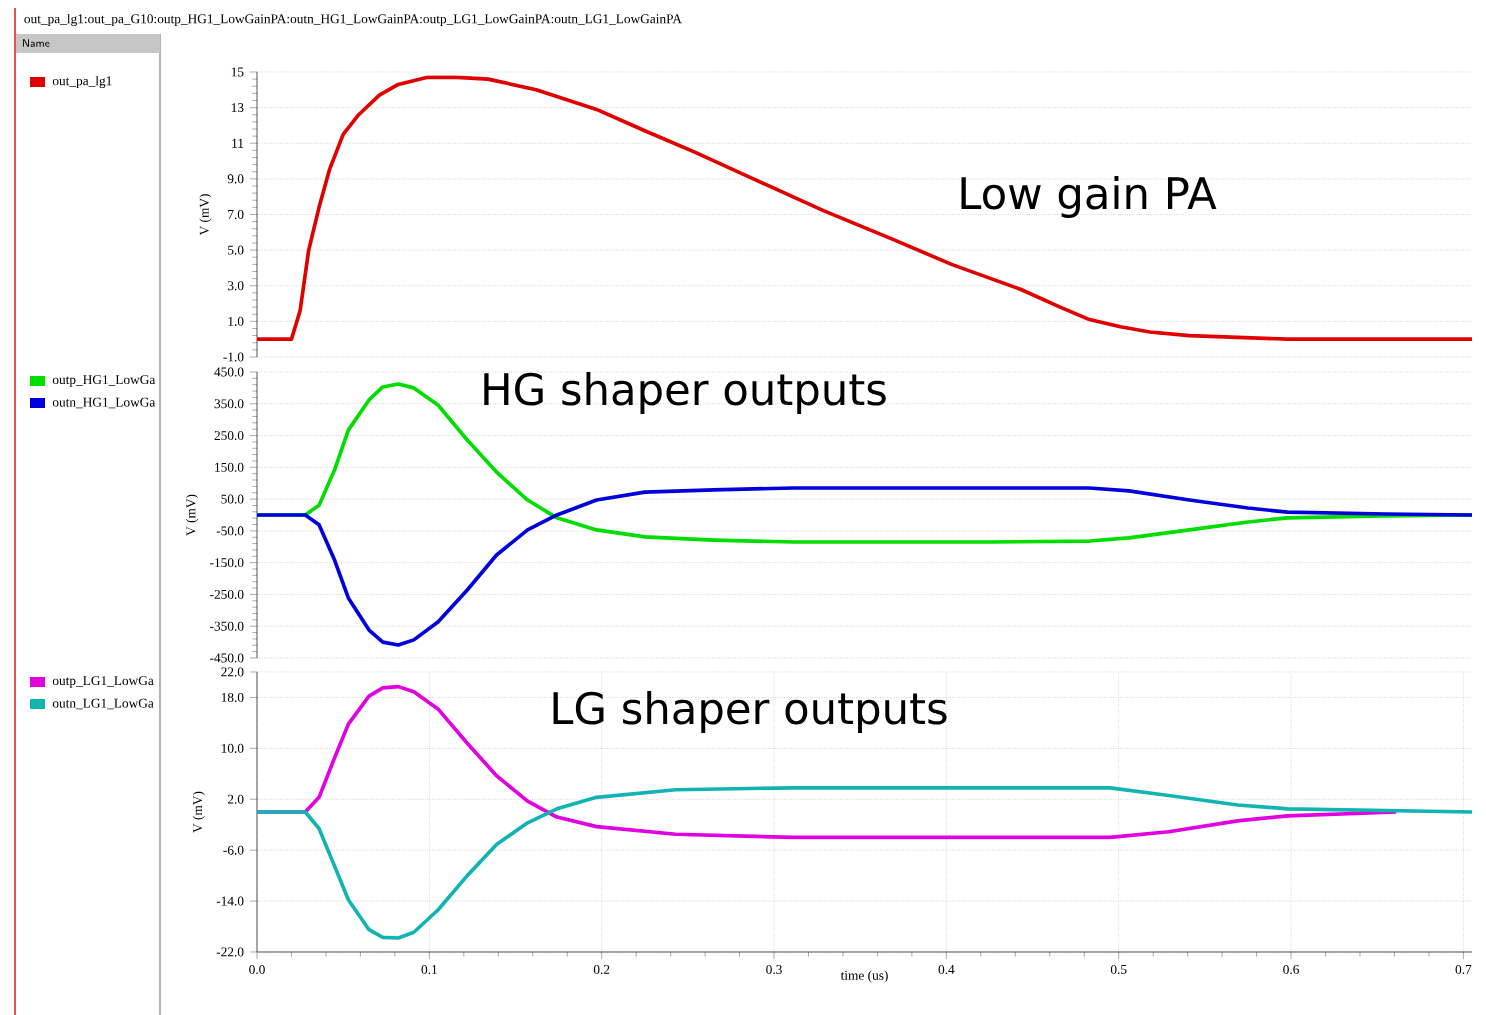 The width and height of the screenshot is (1486, 1015). Describe the element at coordinates (82, 82) in the screenshot. I see `legend-label: out_pa_lg1` at that location.